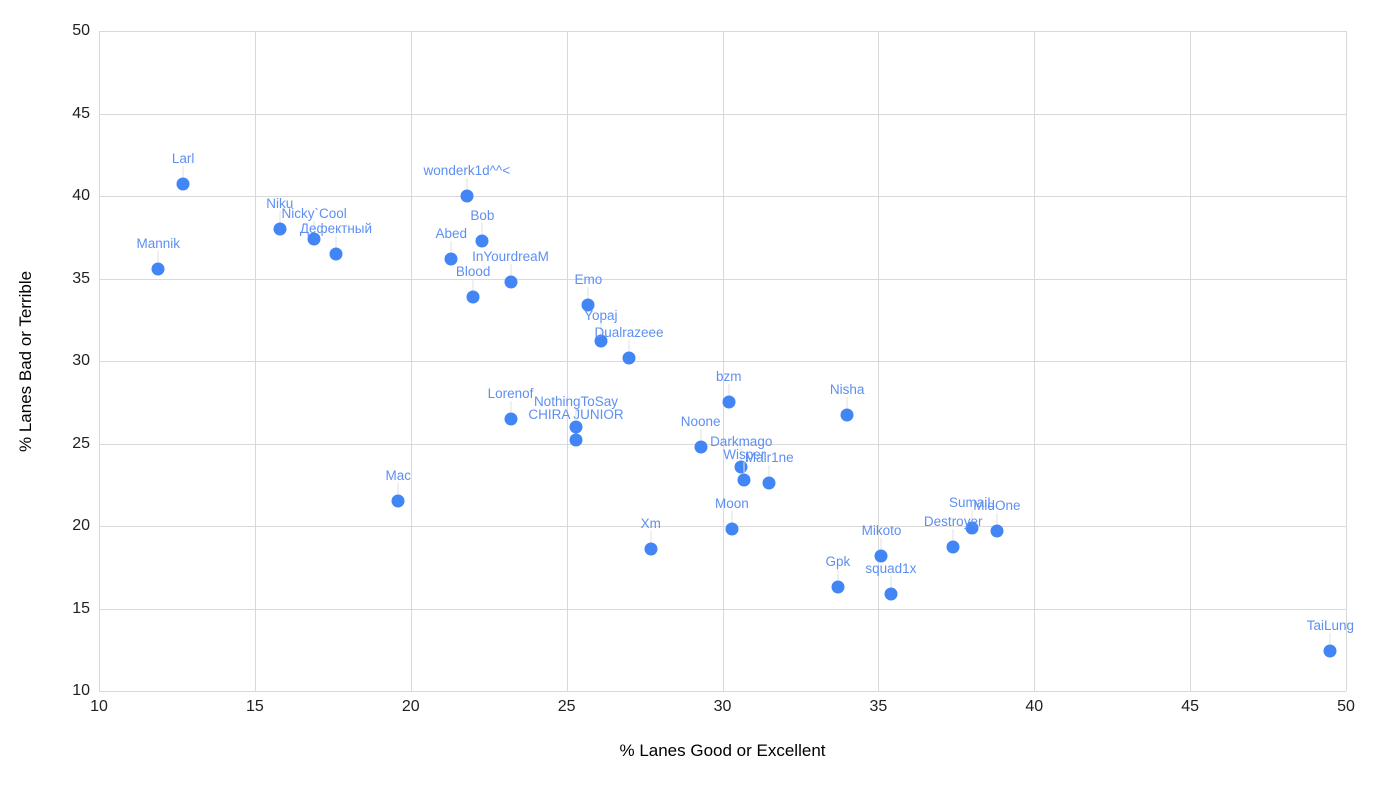  Describe the element at coordinates (997, 505) in the screenshot. I see `data-point-label: MidOne` at that location.